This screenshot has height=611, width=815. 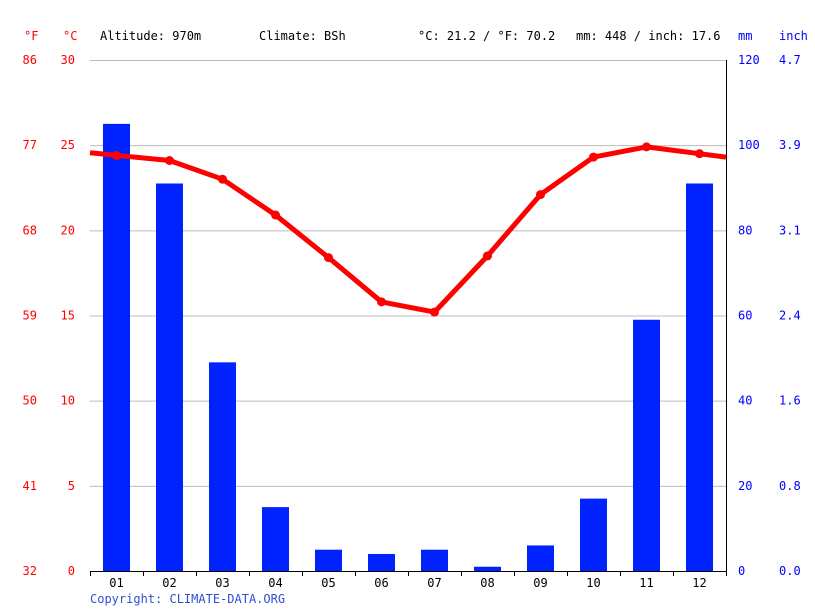 What do you see at coordinates (328, 583) in the screenshot?
I see `month-label: 05` at bounding box center [328, 583].